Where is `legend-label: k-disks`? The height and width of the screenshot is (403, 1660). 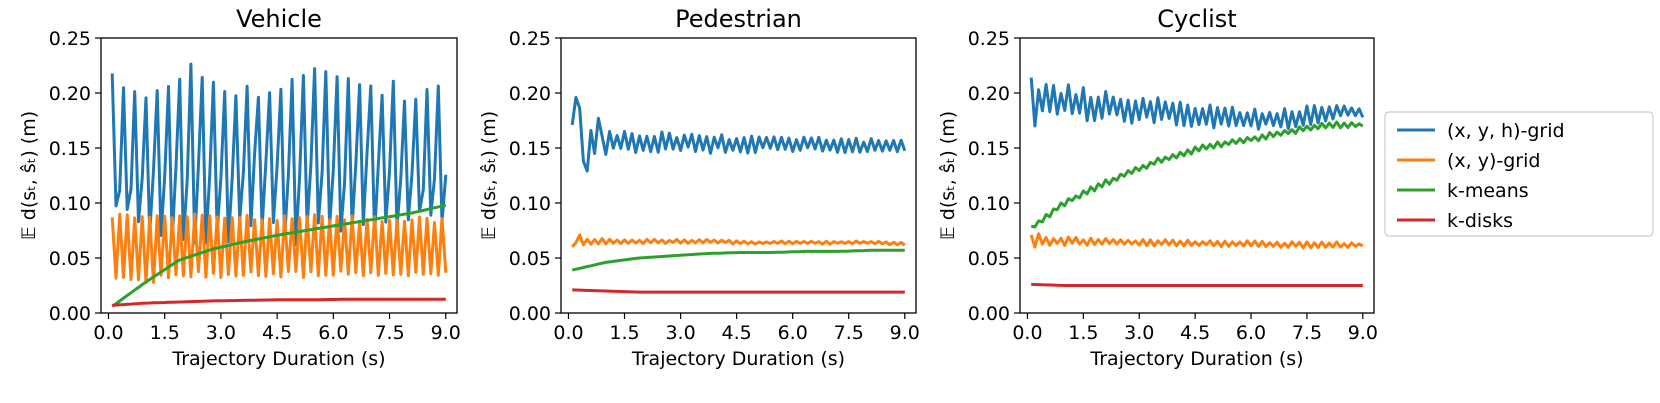
legend-label: k-disks is located at coordinates (1480, 221).